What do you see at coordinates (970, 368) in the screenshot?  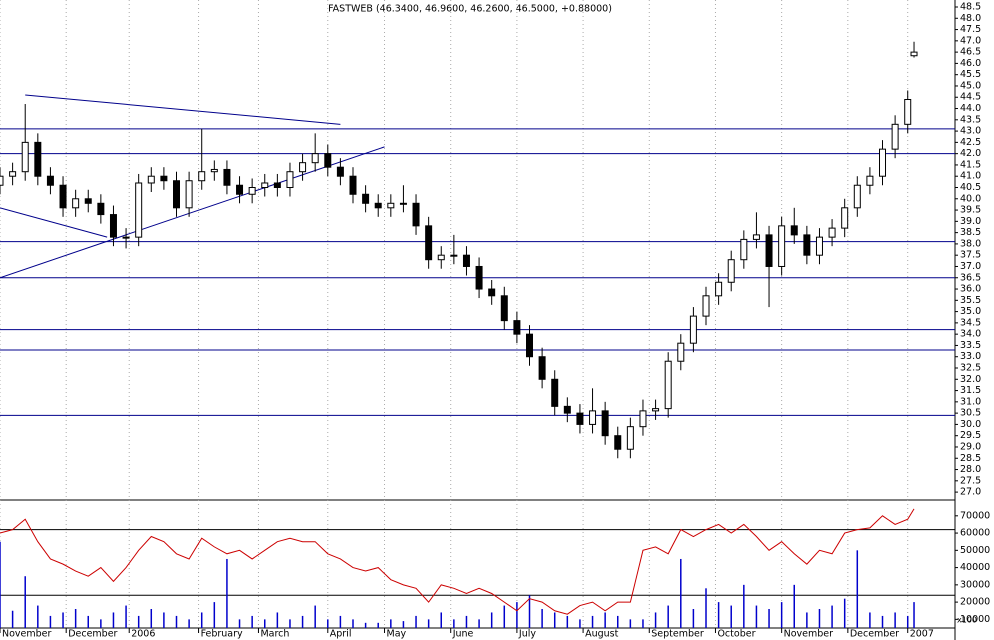 I see `y-tick-label: 32.5` at bounding box center [970, 368].